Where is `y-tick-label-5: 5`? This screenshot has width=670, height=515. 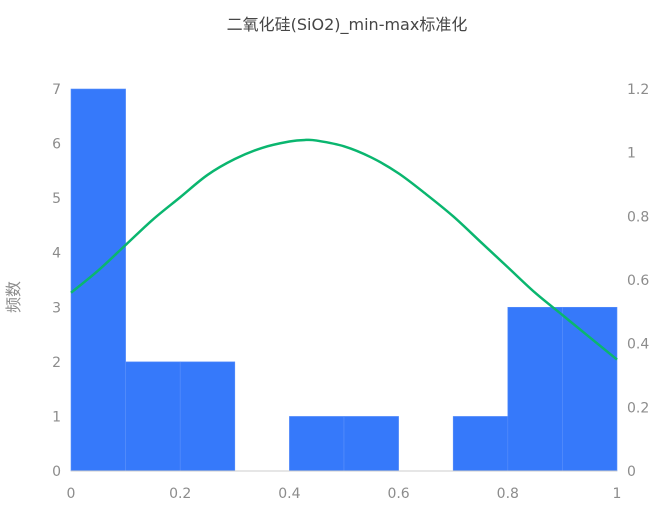 y-tick-label-5: 5 is located at coordinates (56, 199).